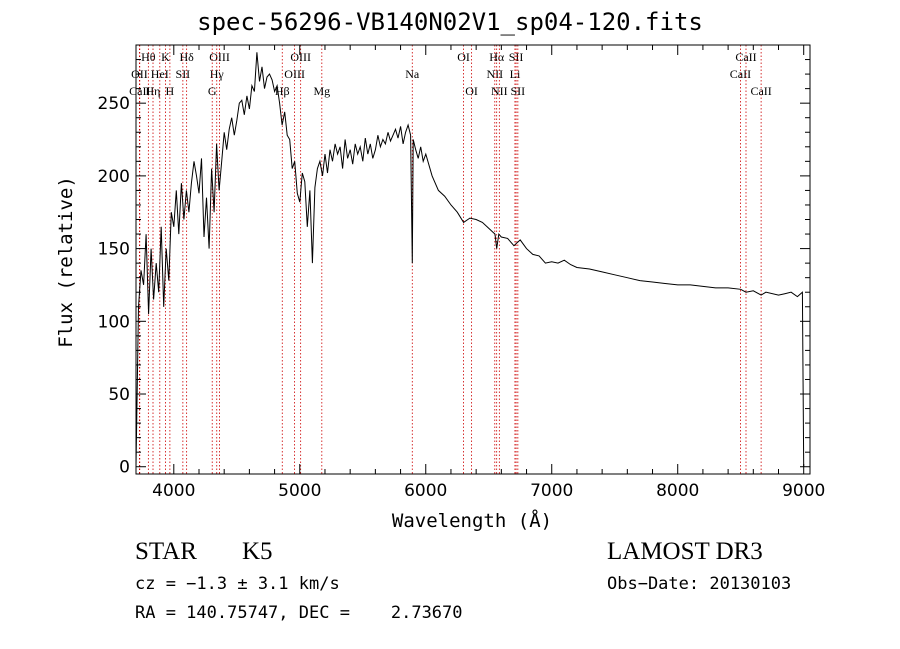  Describe the element at coordinates (219, 57) in the screenshot. I see `line-label-9: OIII` at that location.